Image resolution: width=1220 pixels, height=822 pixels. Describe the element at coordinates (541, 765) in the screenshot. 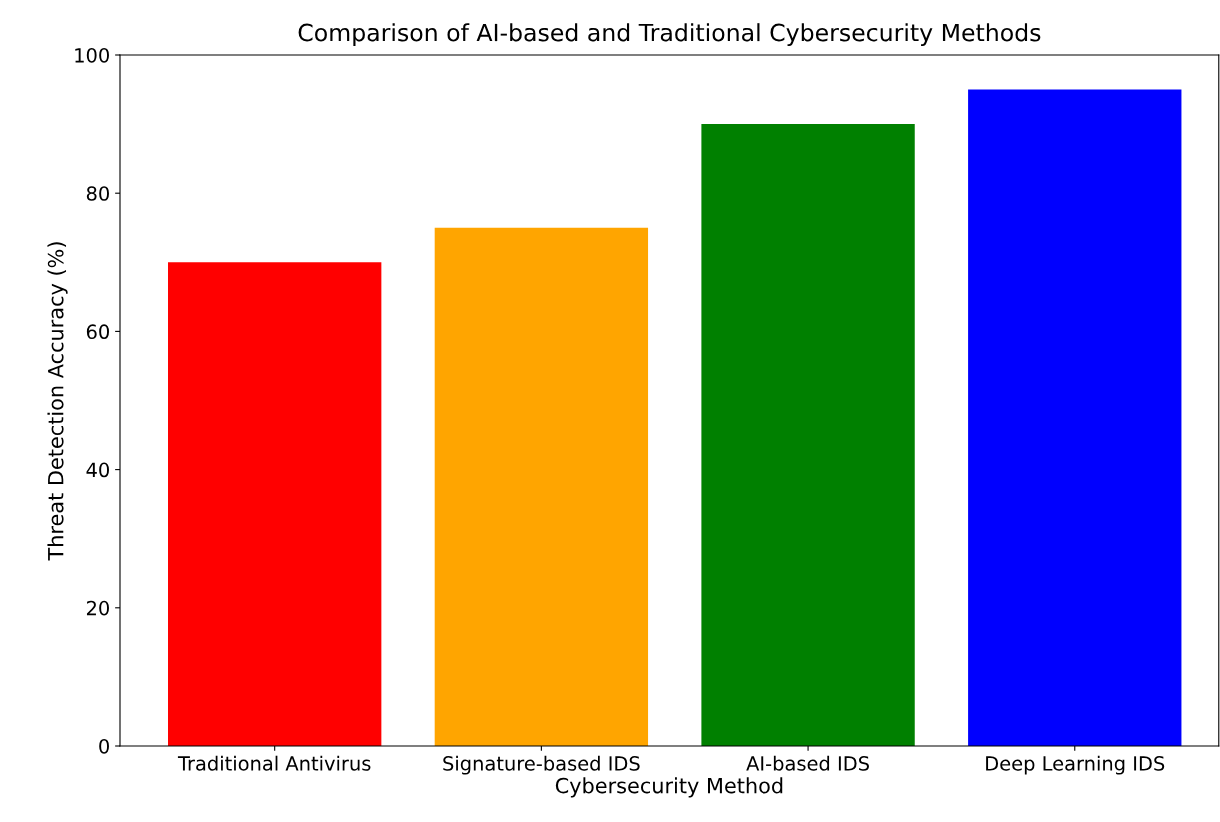

I see `x-tick-label: Signature-based IDS` at that location.